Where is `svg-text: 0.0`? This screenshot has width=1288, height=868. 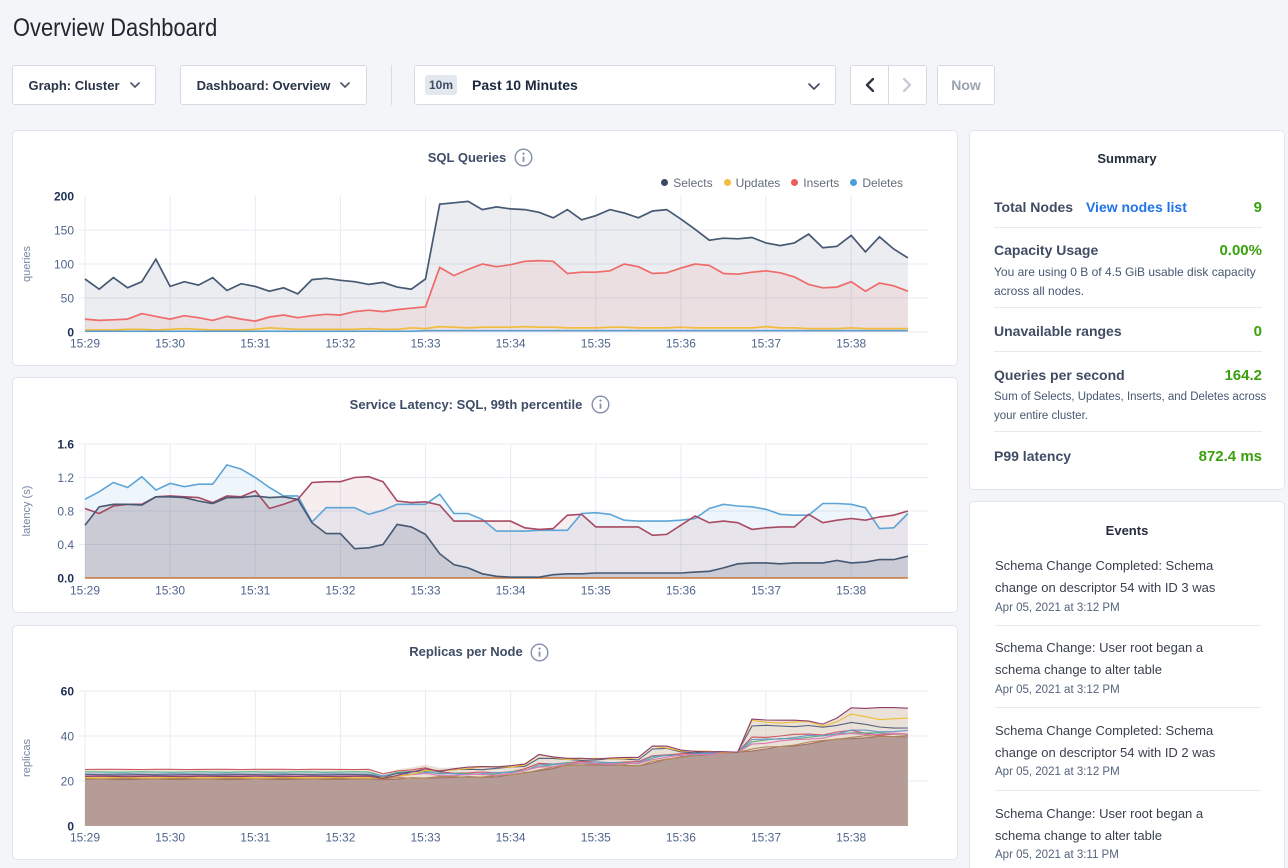 svg-text: 0.0 is located at coordinates (65, 579).